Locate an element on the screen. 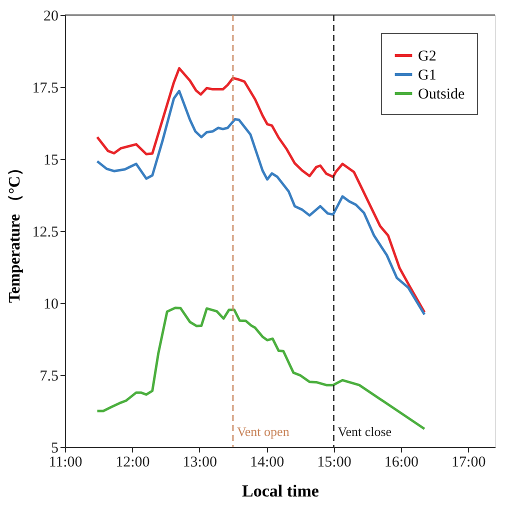  x-tick-label: 16:00 is located at coordinates (401, 462).